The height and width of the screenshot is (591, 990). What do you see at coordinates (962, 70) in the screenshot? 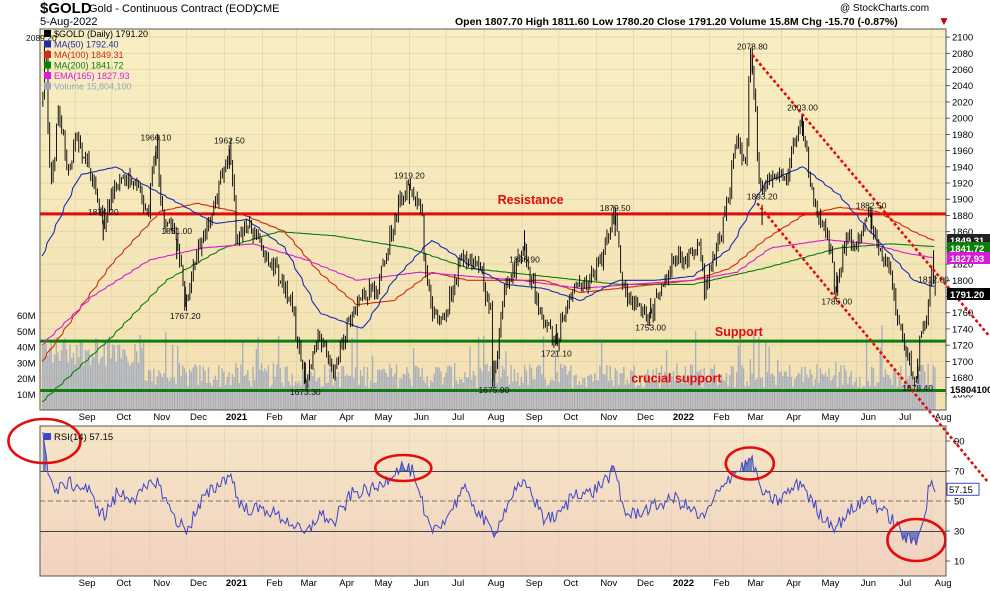
I see `y-tick-label: 2060` at bounding box center [962, 70].